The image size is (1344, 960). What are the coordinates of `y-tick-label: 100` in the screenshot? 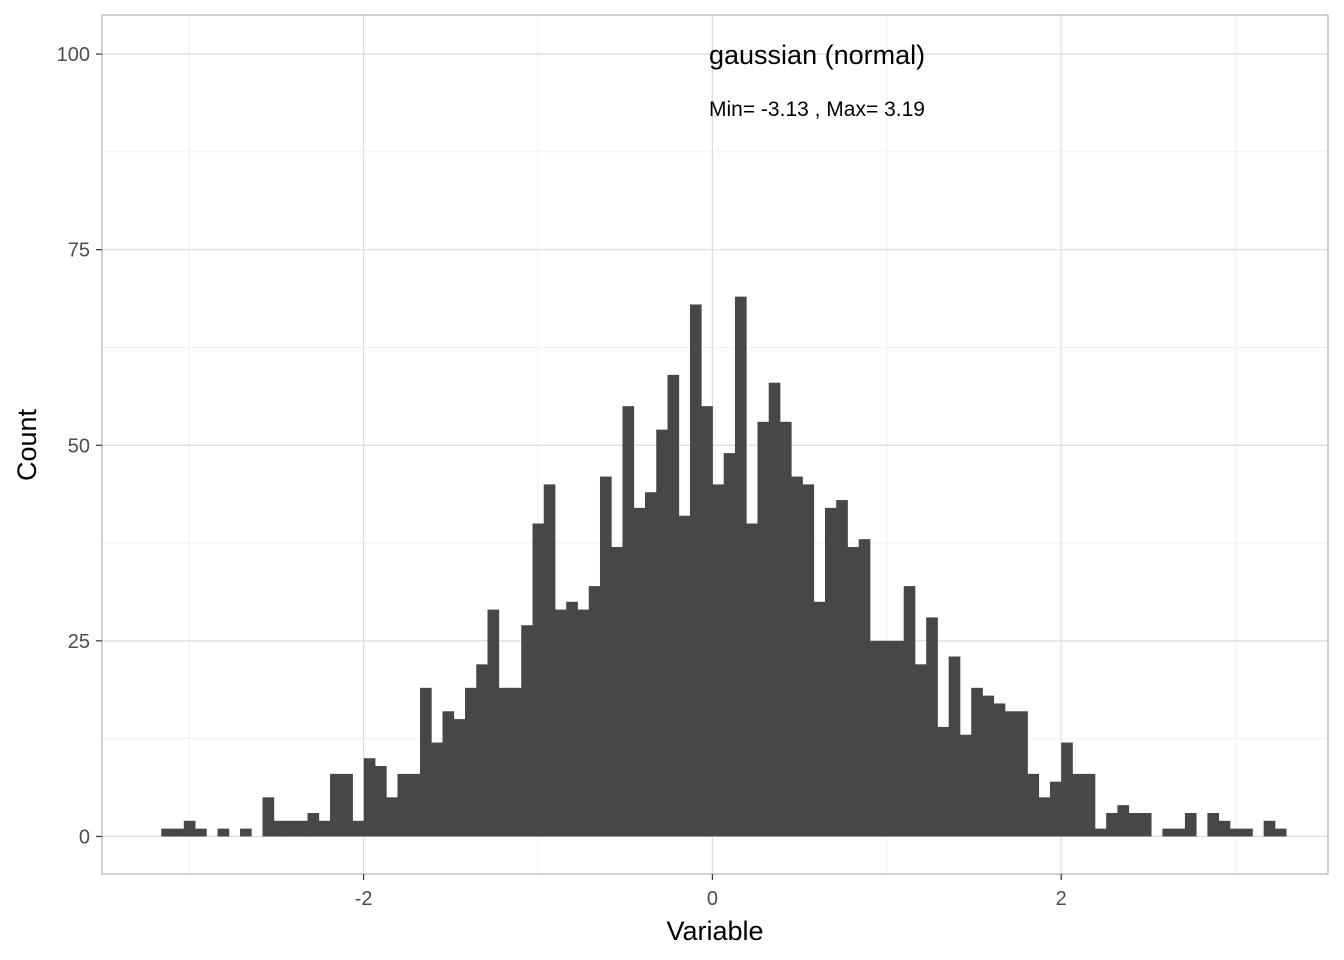 It's located at (73, 55).